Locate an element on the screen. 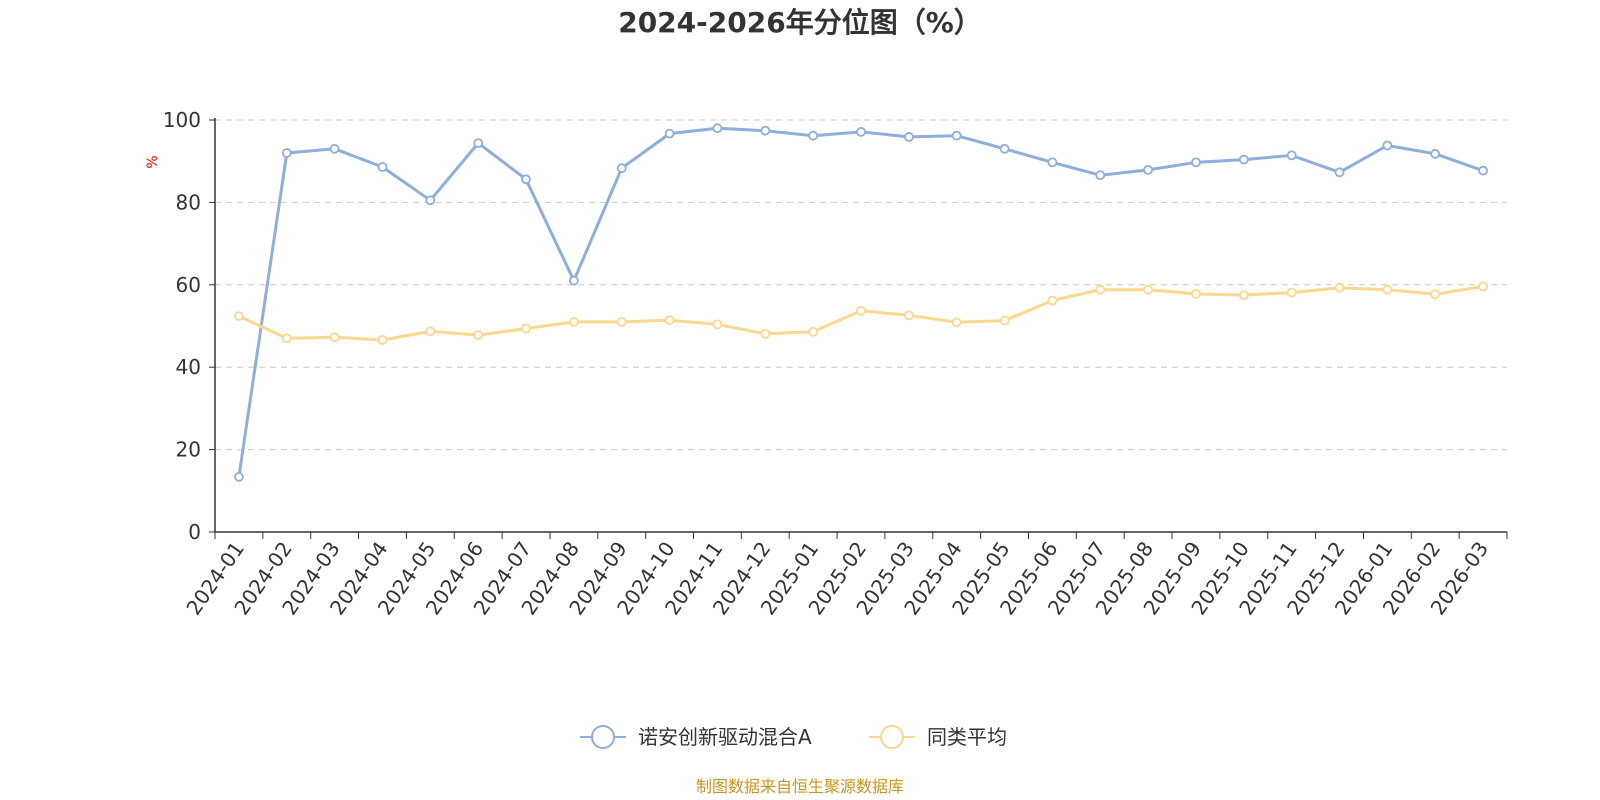  y-tick-label: 100 is located at coordinates (182, 120).